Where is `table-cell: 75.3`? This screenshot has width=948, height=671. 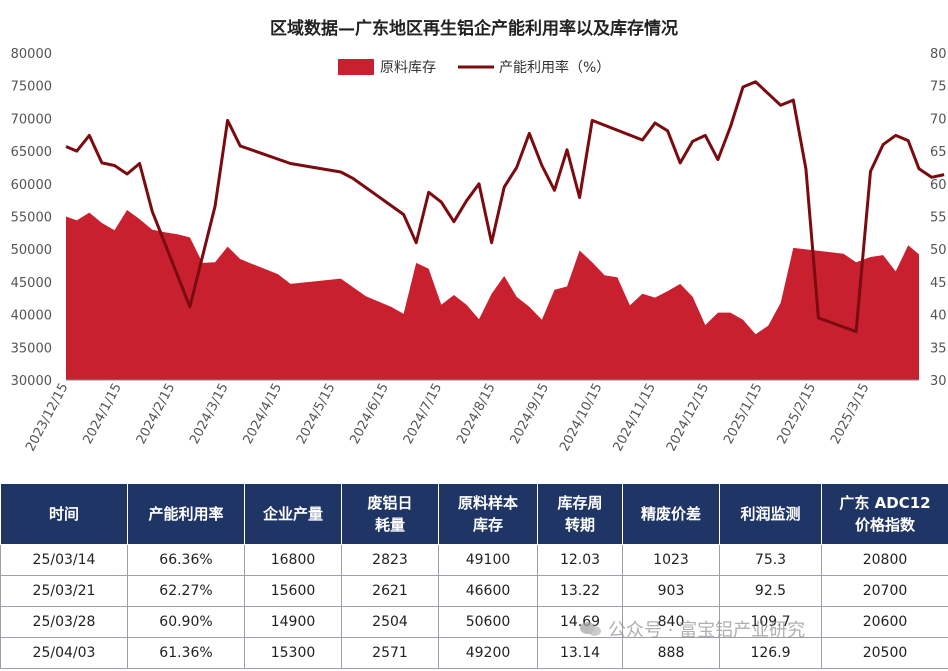
table-cell: 75.3 is located at coordinates (770, 560).